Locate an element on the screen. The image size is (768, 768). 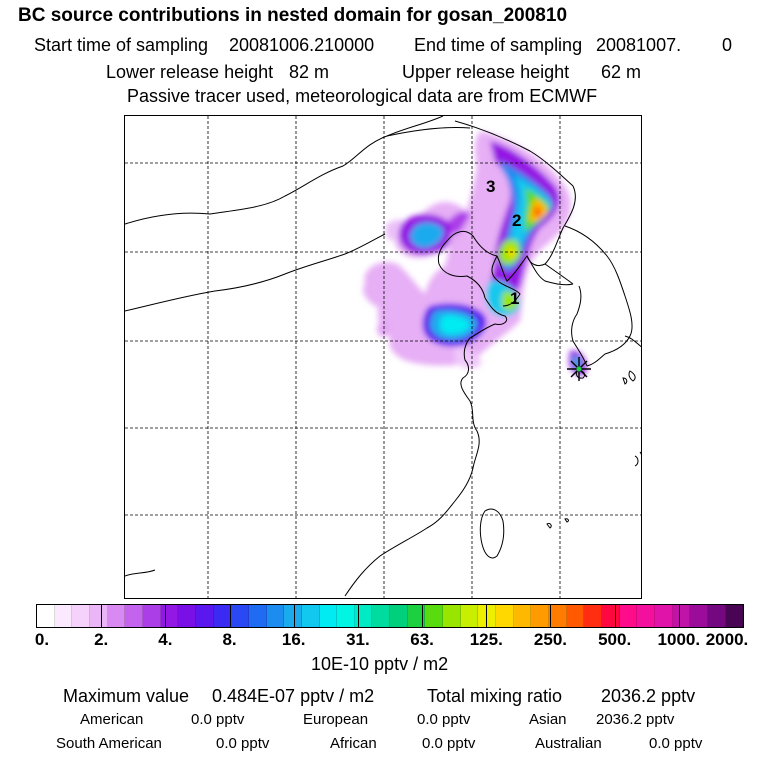
region-european-label: European is located at coordinates (336, 719).